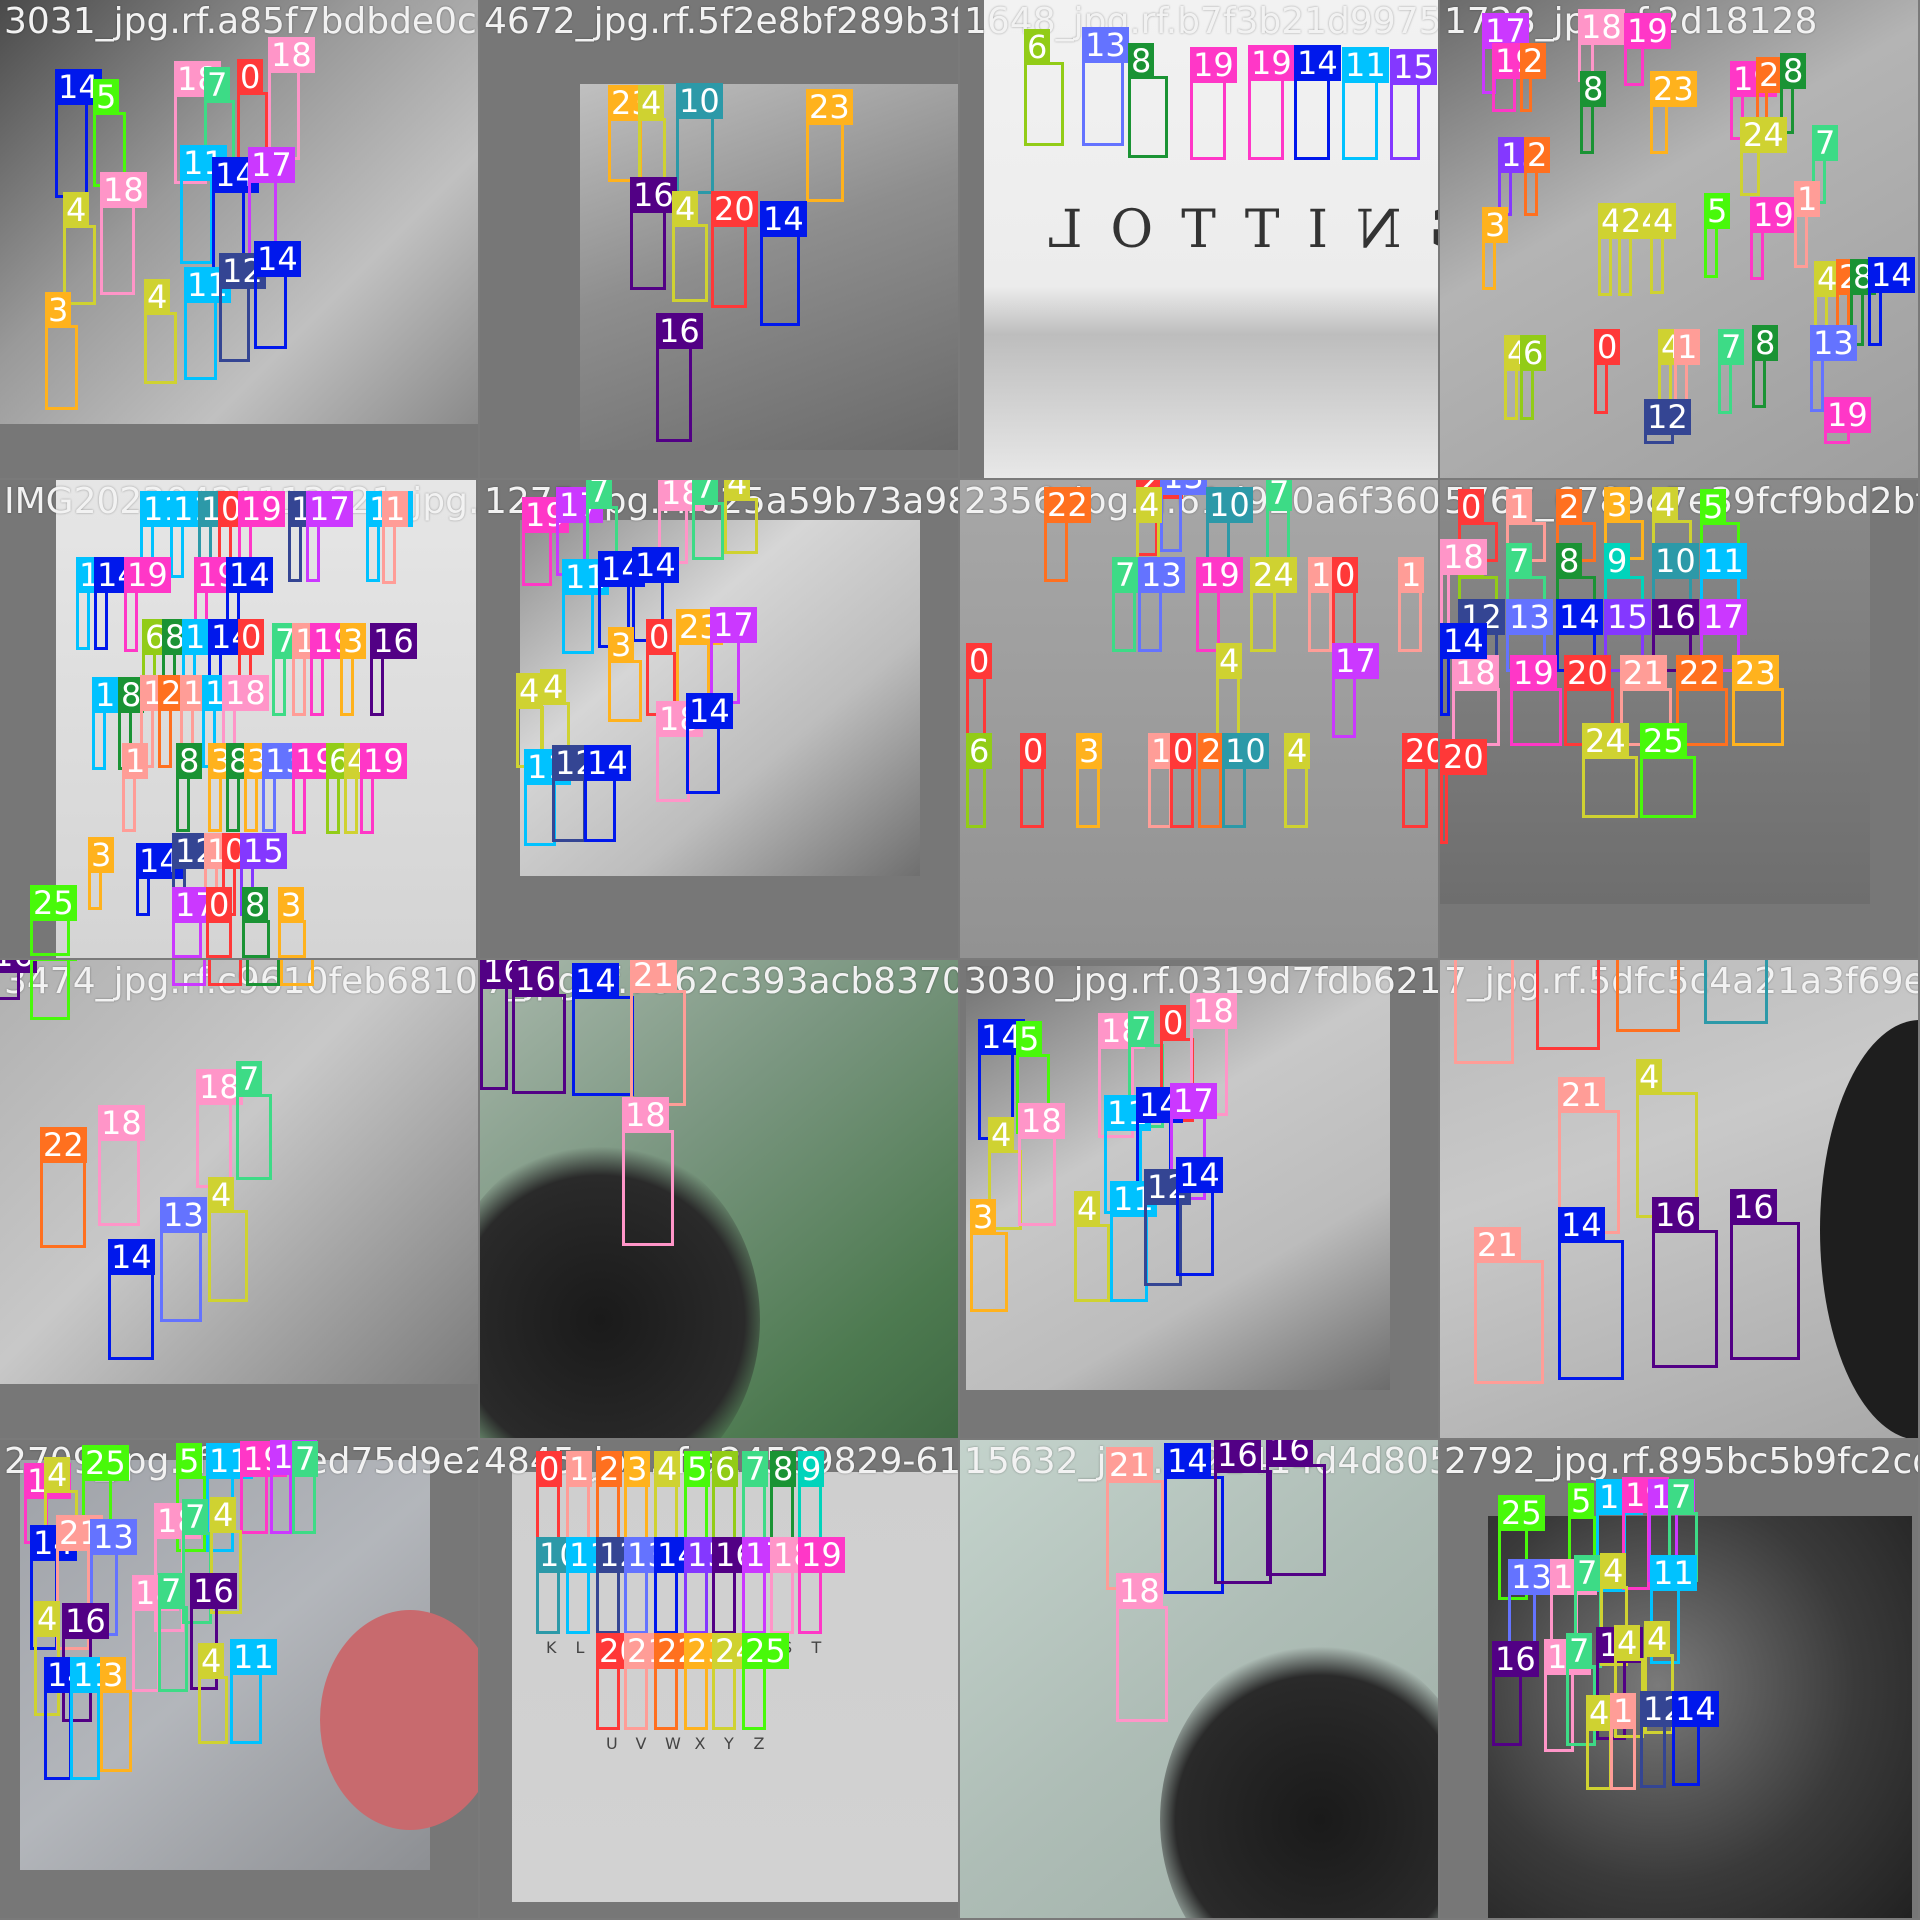 The width and height of the screenshot is (1920, 1920). What do you see at coordinates (1607, 371) in the screenshot?
I see `bounding-box: 0` at bounding box center [1607, 371].